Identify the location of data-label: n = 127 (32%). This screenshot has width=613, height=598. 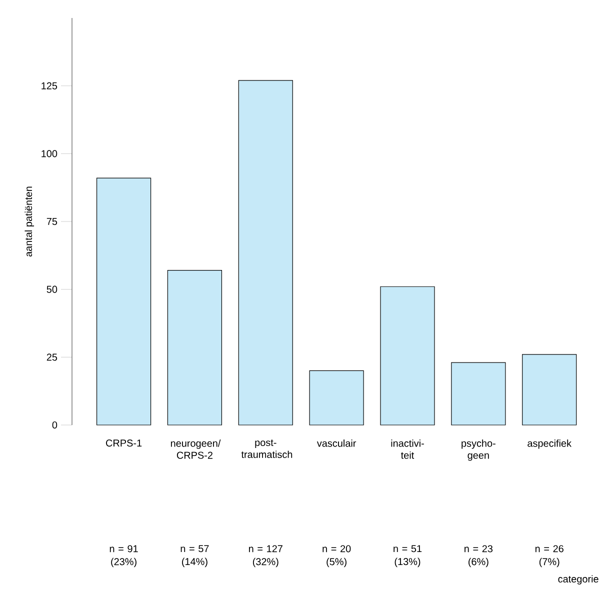
(265, 556).